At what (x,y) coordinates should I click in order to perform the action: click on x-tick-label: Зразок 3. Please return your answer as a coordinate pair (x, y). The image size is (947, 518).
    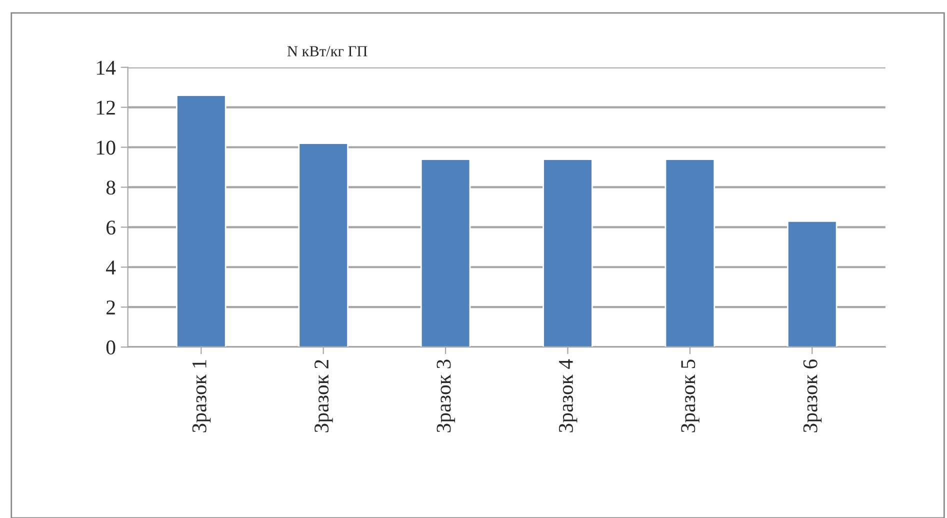
    Looking at the image, I should click on (445, 396).